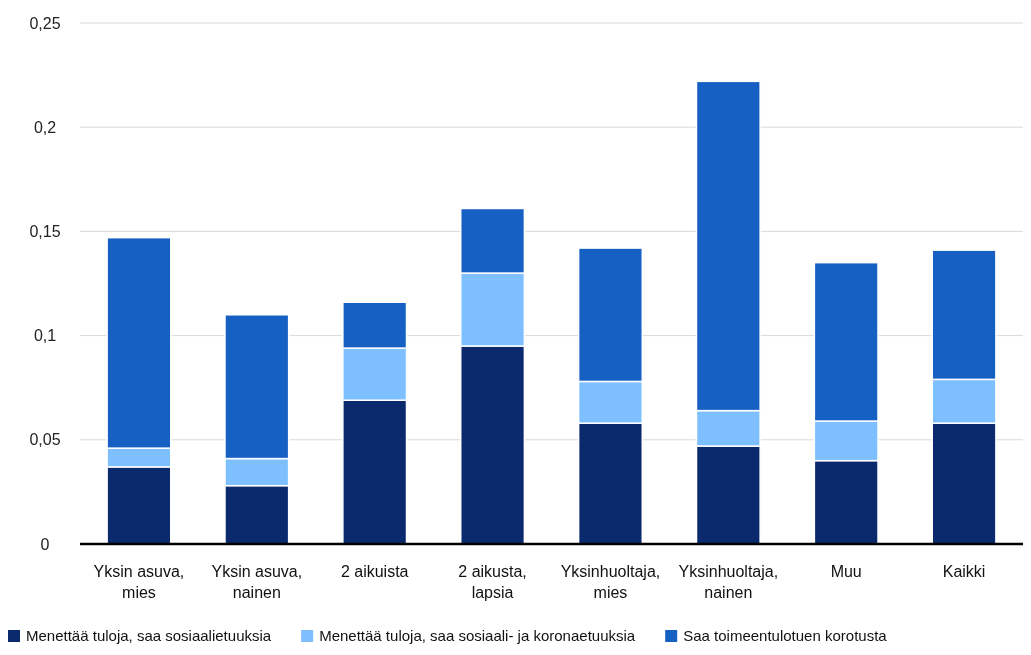 Image resolution: width=1031 pixels, height=655 pixels. Describe the element at coordinates (45, 23) in the screenshot. I see `y-tick-label: 0,25` at that location.